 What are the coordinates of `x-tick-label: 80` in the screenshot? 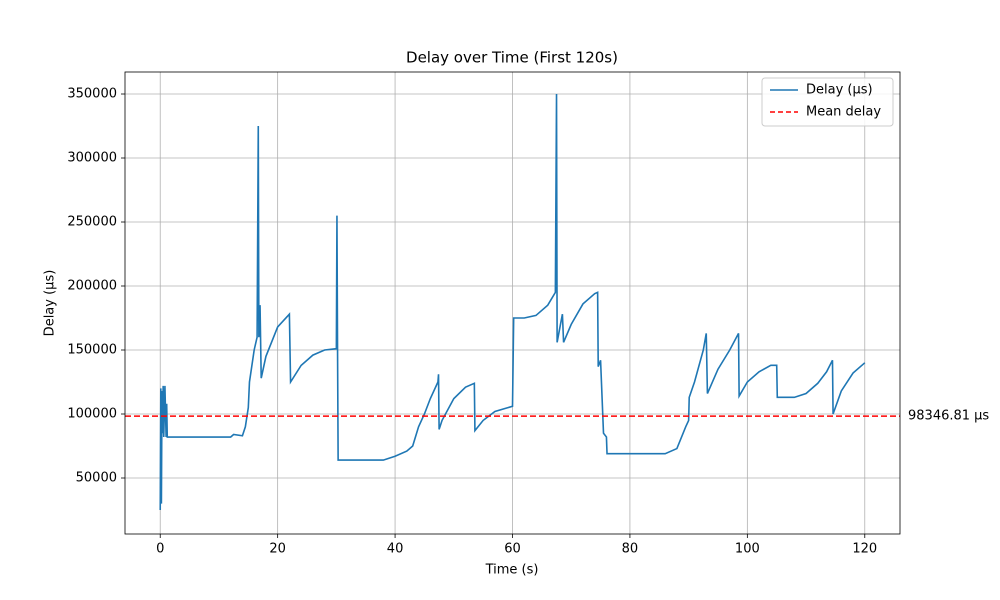 It's located at (630, 549).